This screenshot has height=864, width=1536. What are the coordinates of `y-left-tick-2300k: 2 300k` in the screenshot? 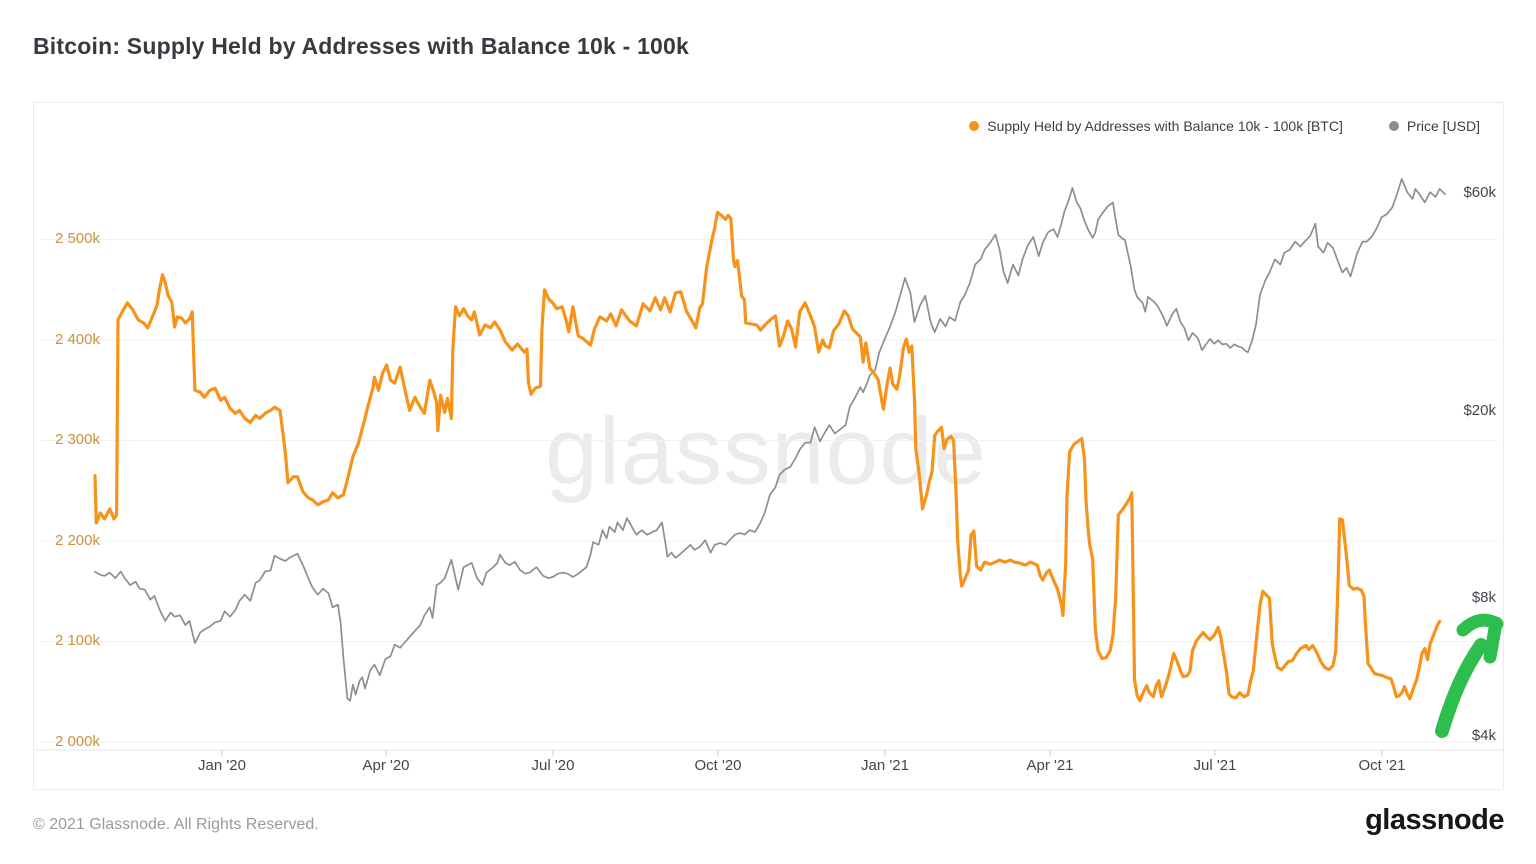 It's located at (77, 439).